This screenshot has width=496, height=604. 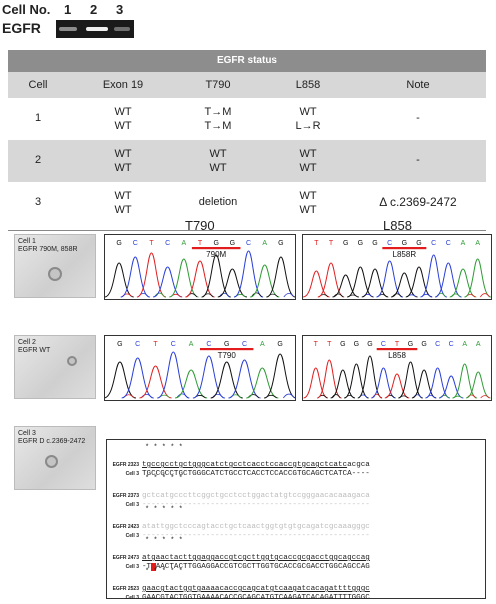 What do you see at coordinates (155, 344) in the screenshot?
I see `c2-t790-base-2: T` at bounding box center [155, 344].